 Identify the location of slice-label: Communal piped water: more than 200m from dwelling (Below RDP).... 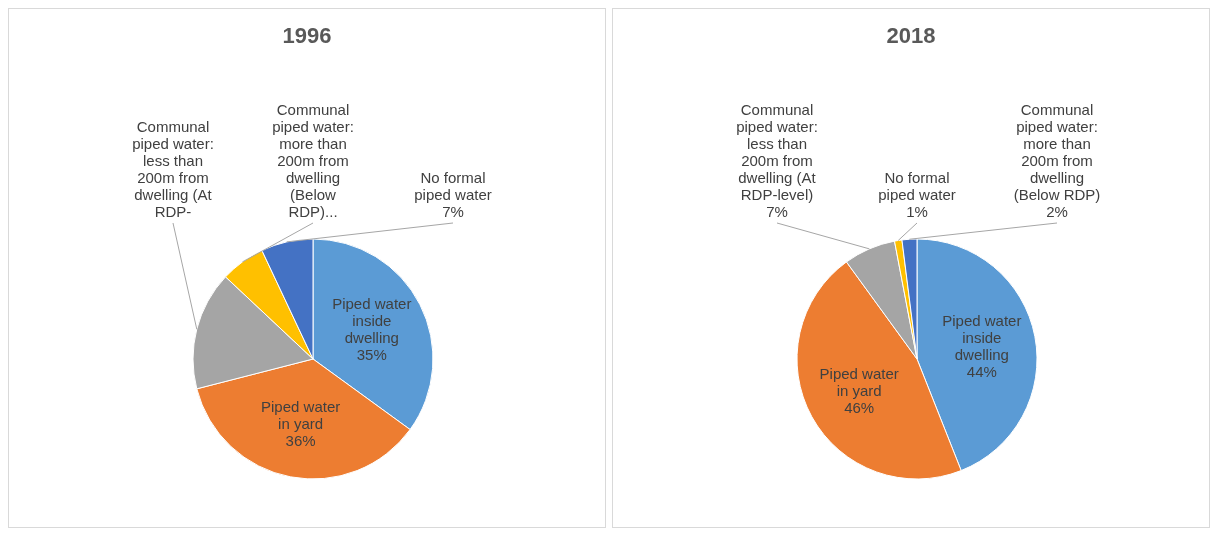
(313, 160).